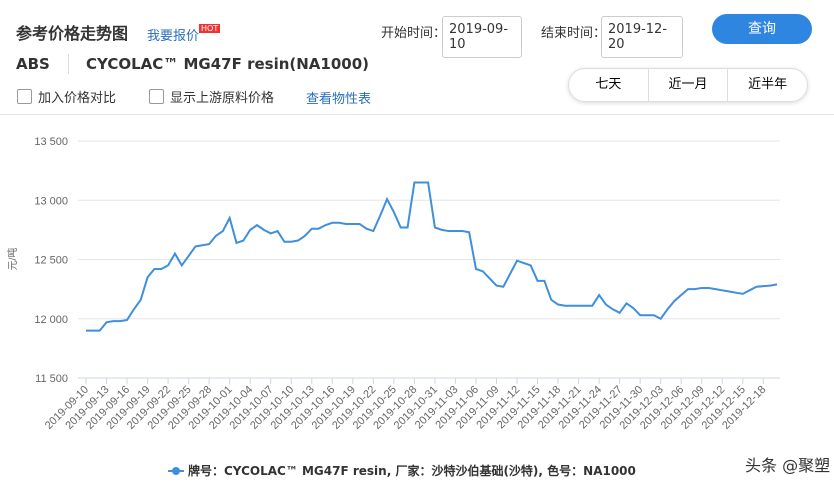  Describe the element at coordinates (414, 33) in the screenshot. I see `start-label: 开始时间：` at that location.